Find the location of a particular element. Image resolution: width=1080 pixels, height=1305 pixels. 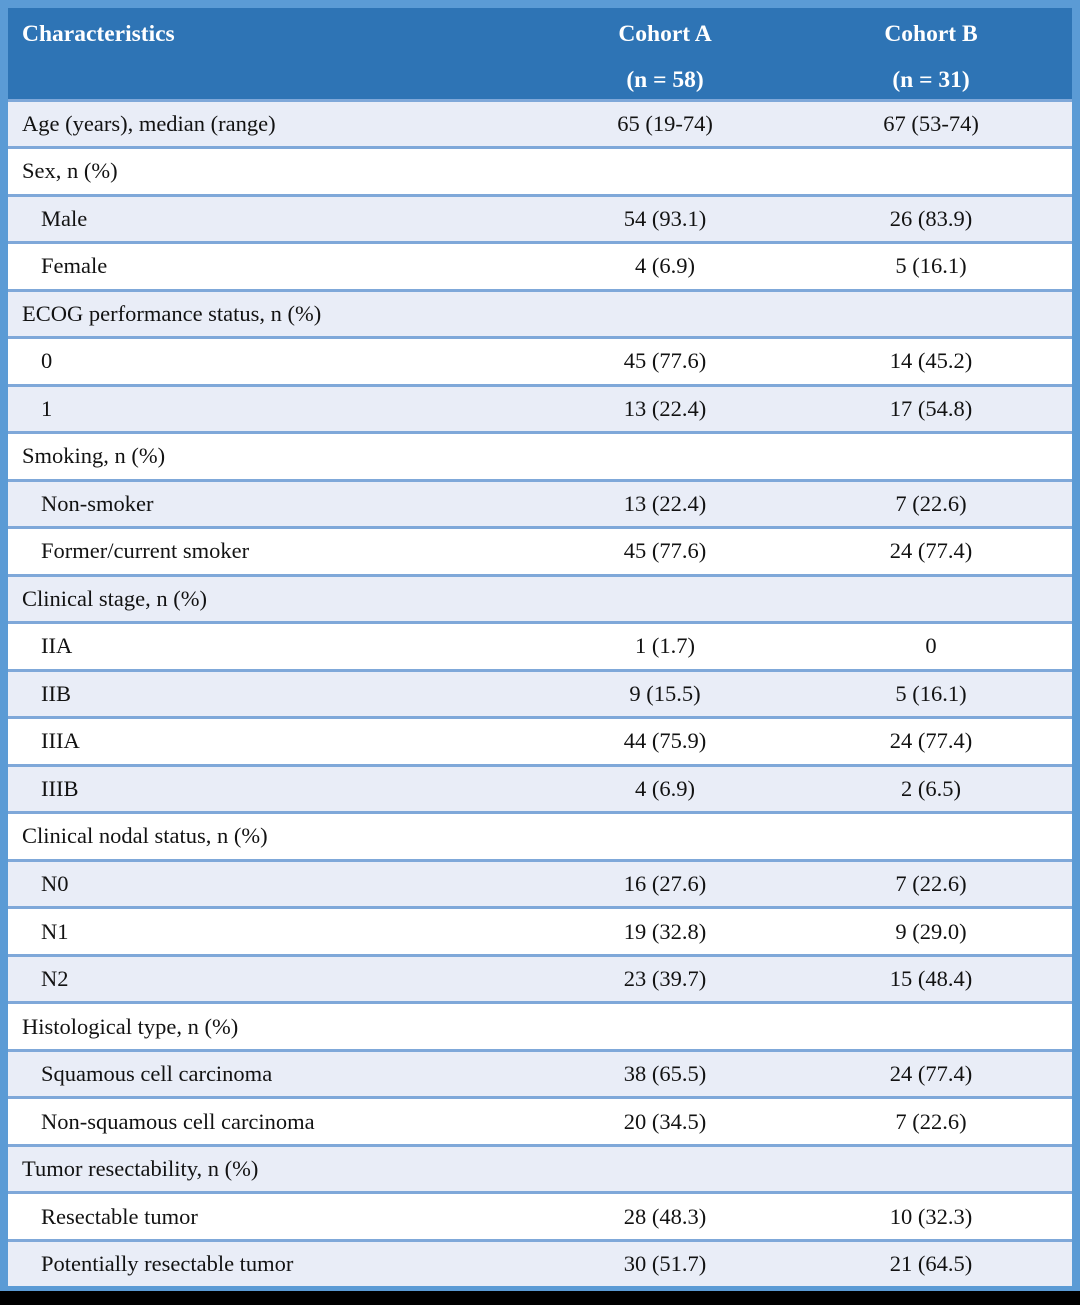

cohort-a-value: 9 (15.5) is located at coordinates (665, 693).